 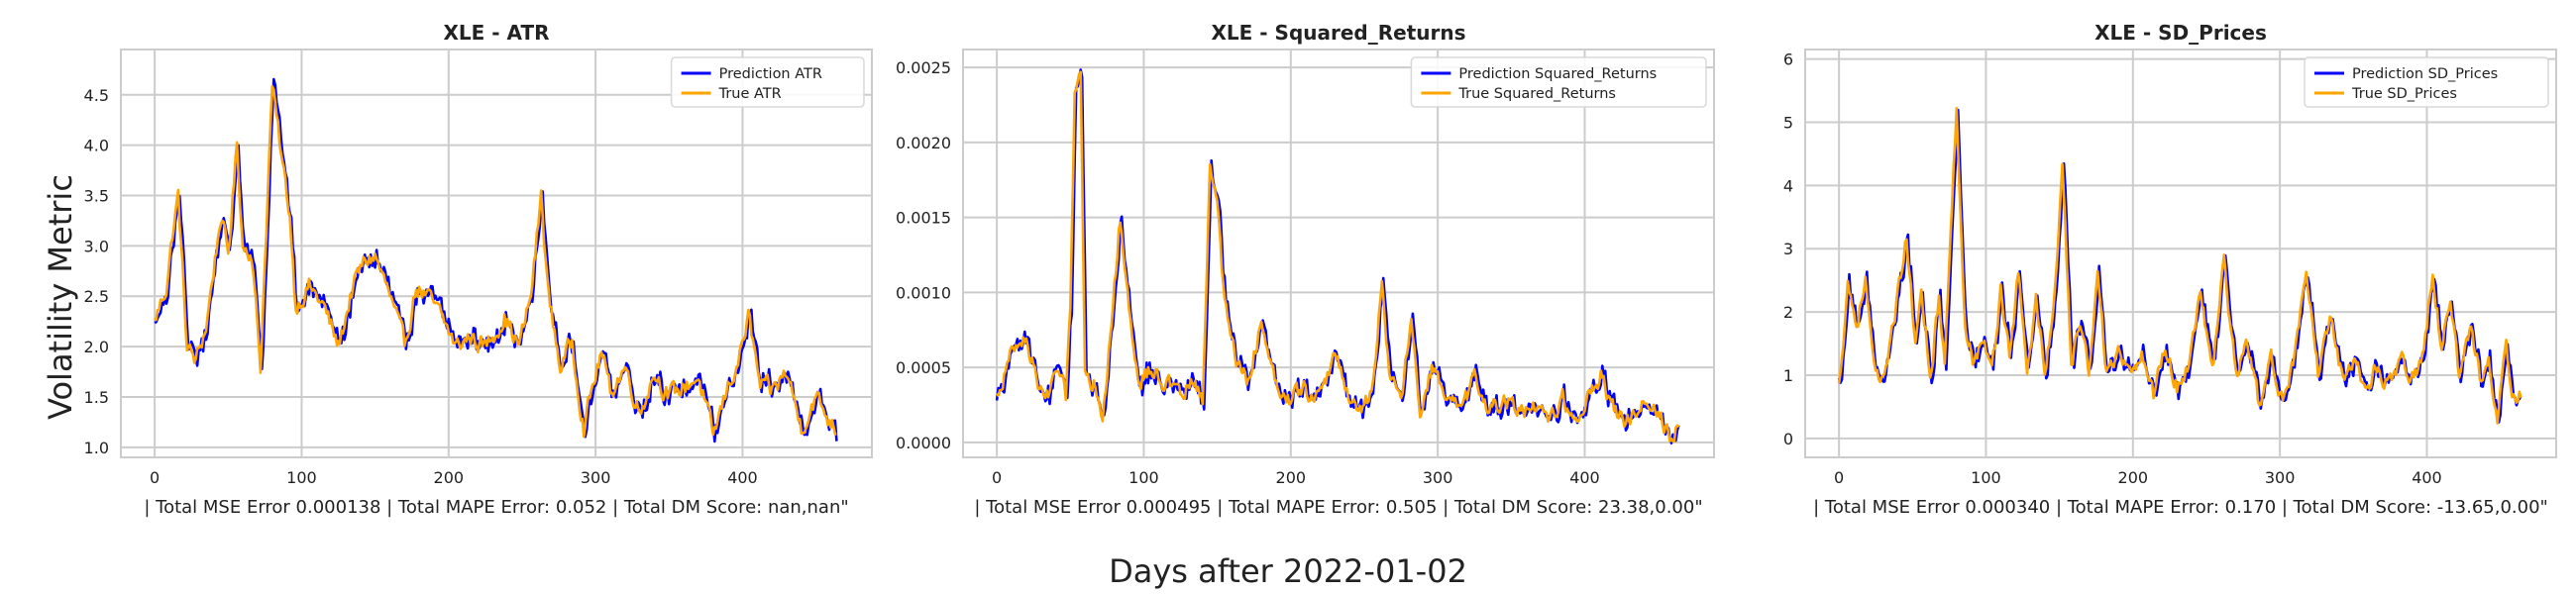 I want to click on legend-label-prediction: Prediction Squared_Returns, so click(x=1557, y=74).